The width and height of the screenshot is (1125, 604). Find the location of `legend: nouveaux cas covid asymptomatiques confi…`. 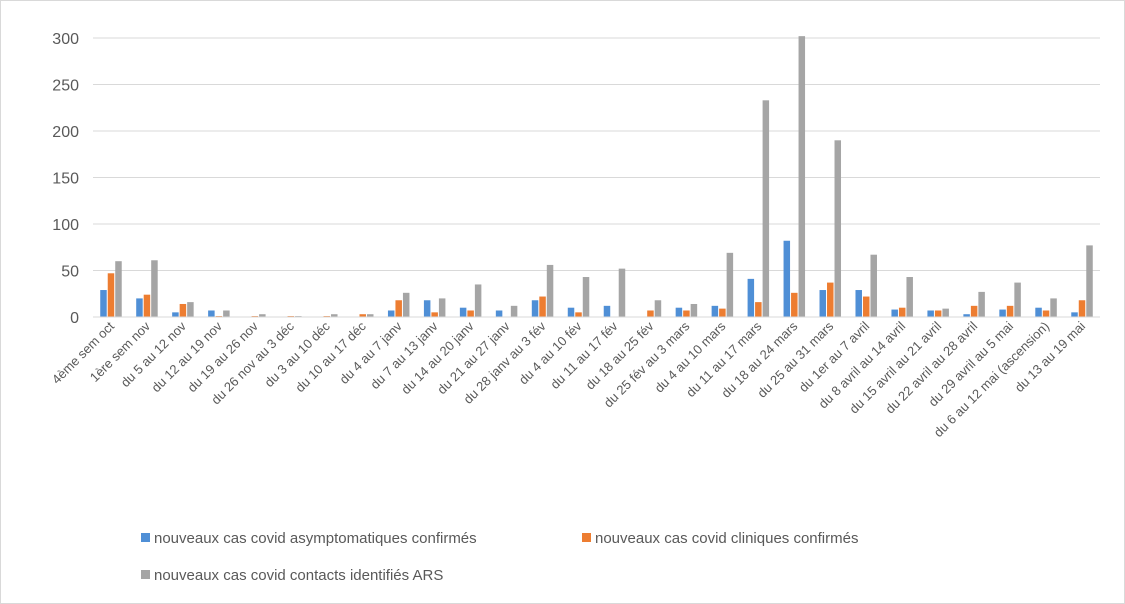

legend: nouveaux cas covid asymptomatiques confi… is located at coordinates (499, 557).